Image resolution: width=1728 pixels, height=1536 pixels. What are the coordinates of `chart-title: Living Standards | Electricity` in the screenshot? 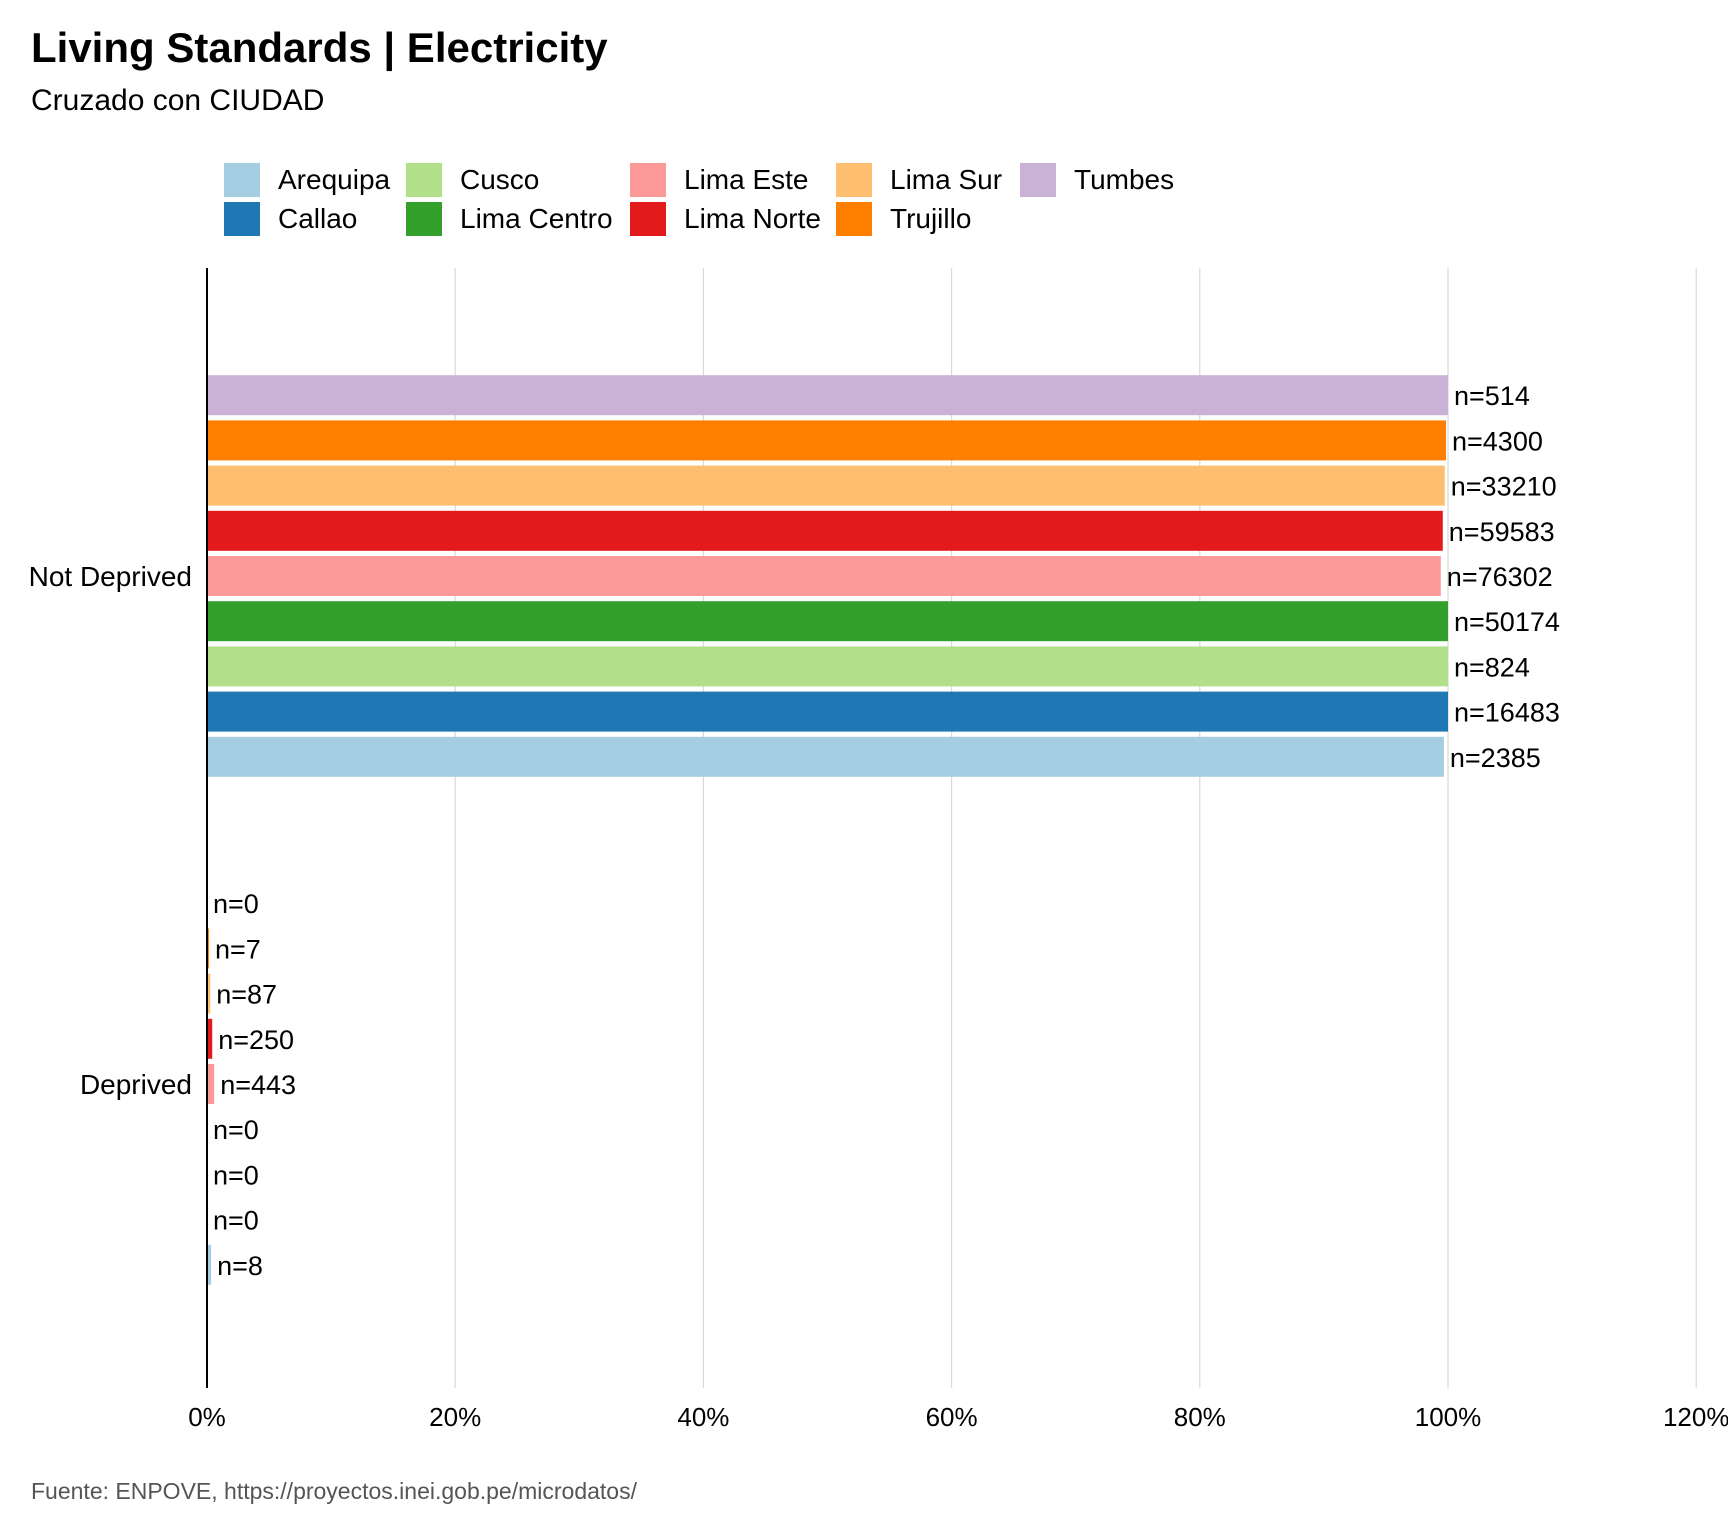 It's located at (319, 47).